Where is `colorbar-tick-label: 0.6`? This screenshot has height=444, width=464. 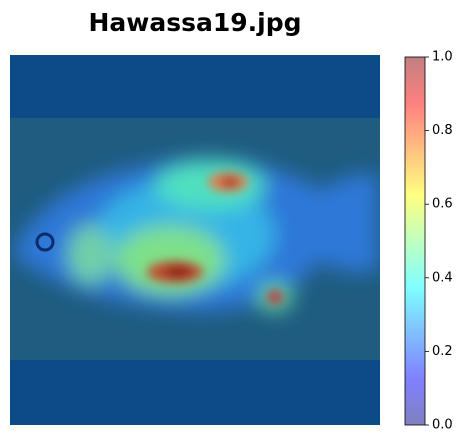 colorbar-tick-label: 0.6 is located at coordinates (442, 204).